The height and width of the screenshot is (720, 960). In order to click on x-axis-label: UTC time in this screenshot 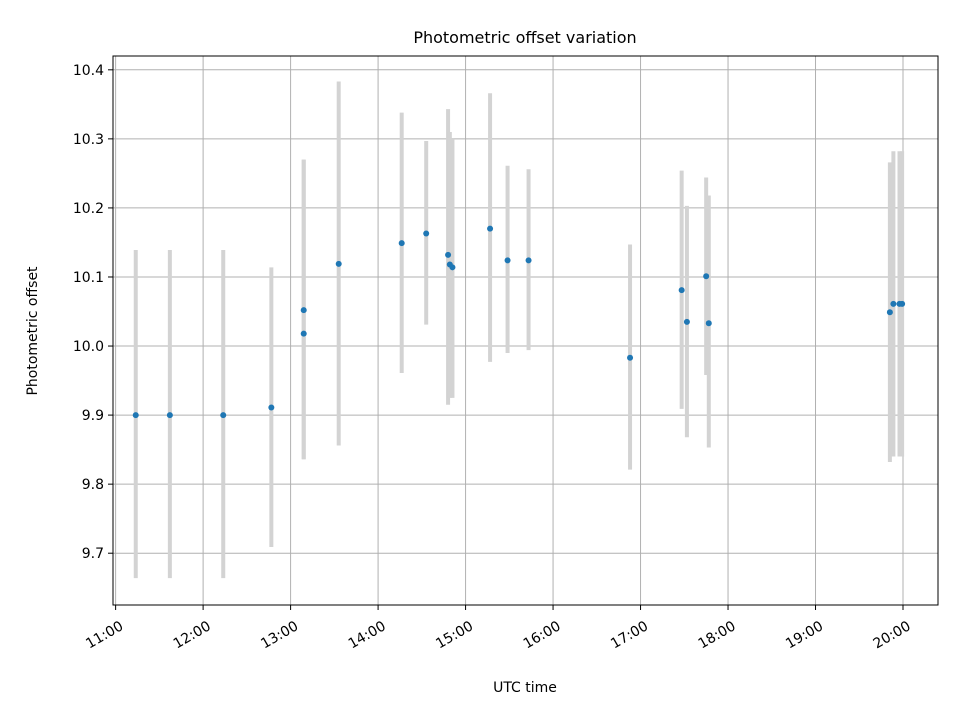, I will do `click(525, 688)`.